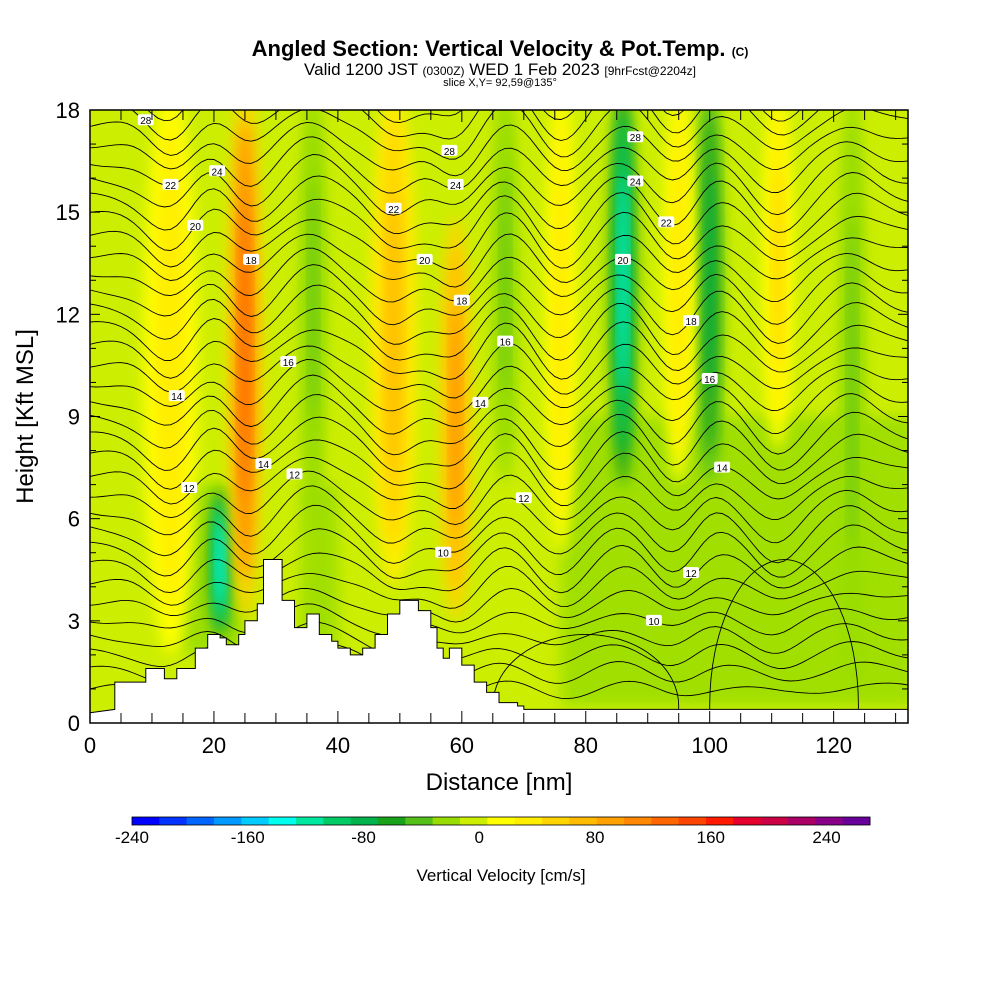  What do you see at coordinates (833, 745) in the screenshot?
I see `x-tick-label: 120` at bounding box center [833, 745].